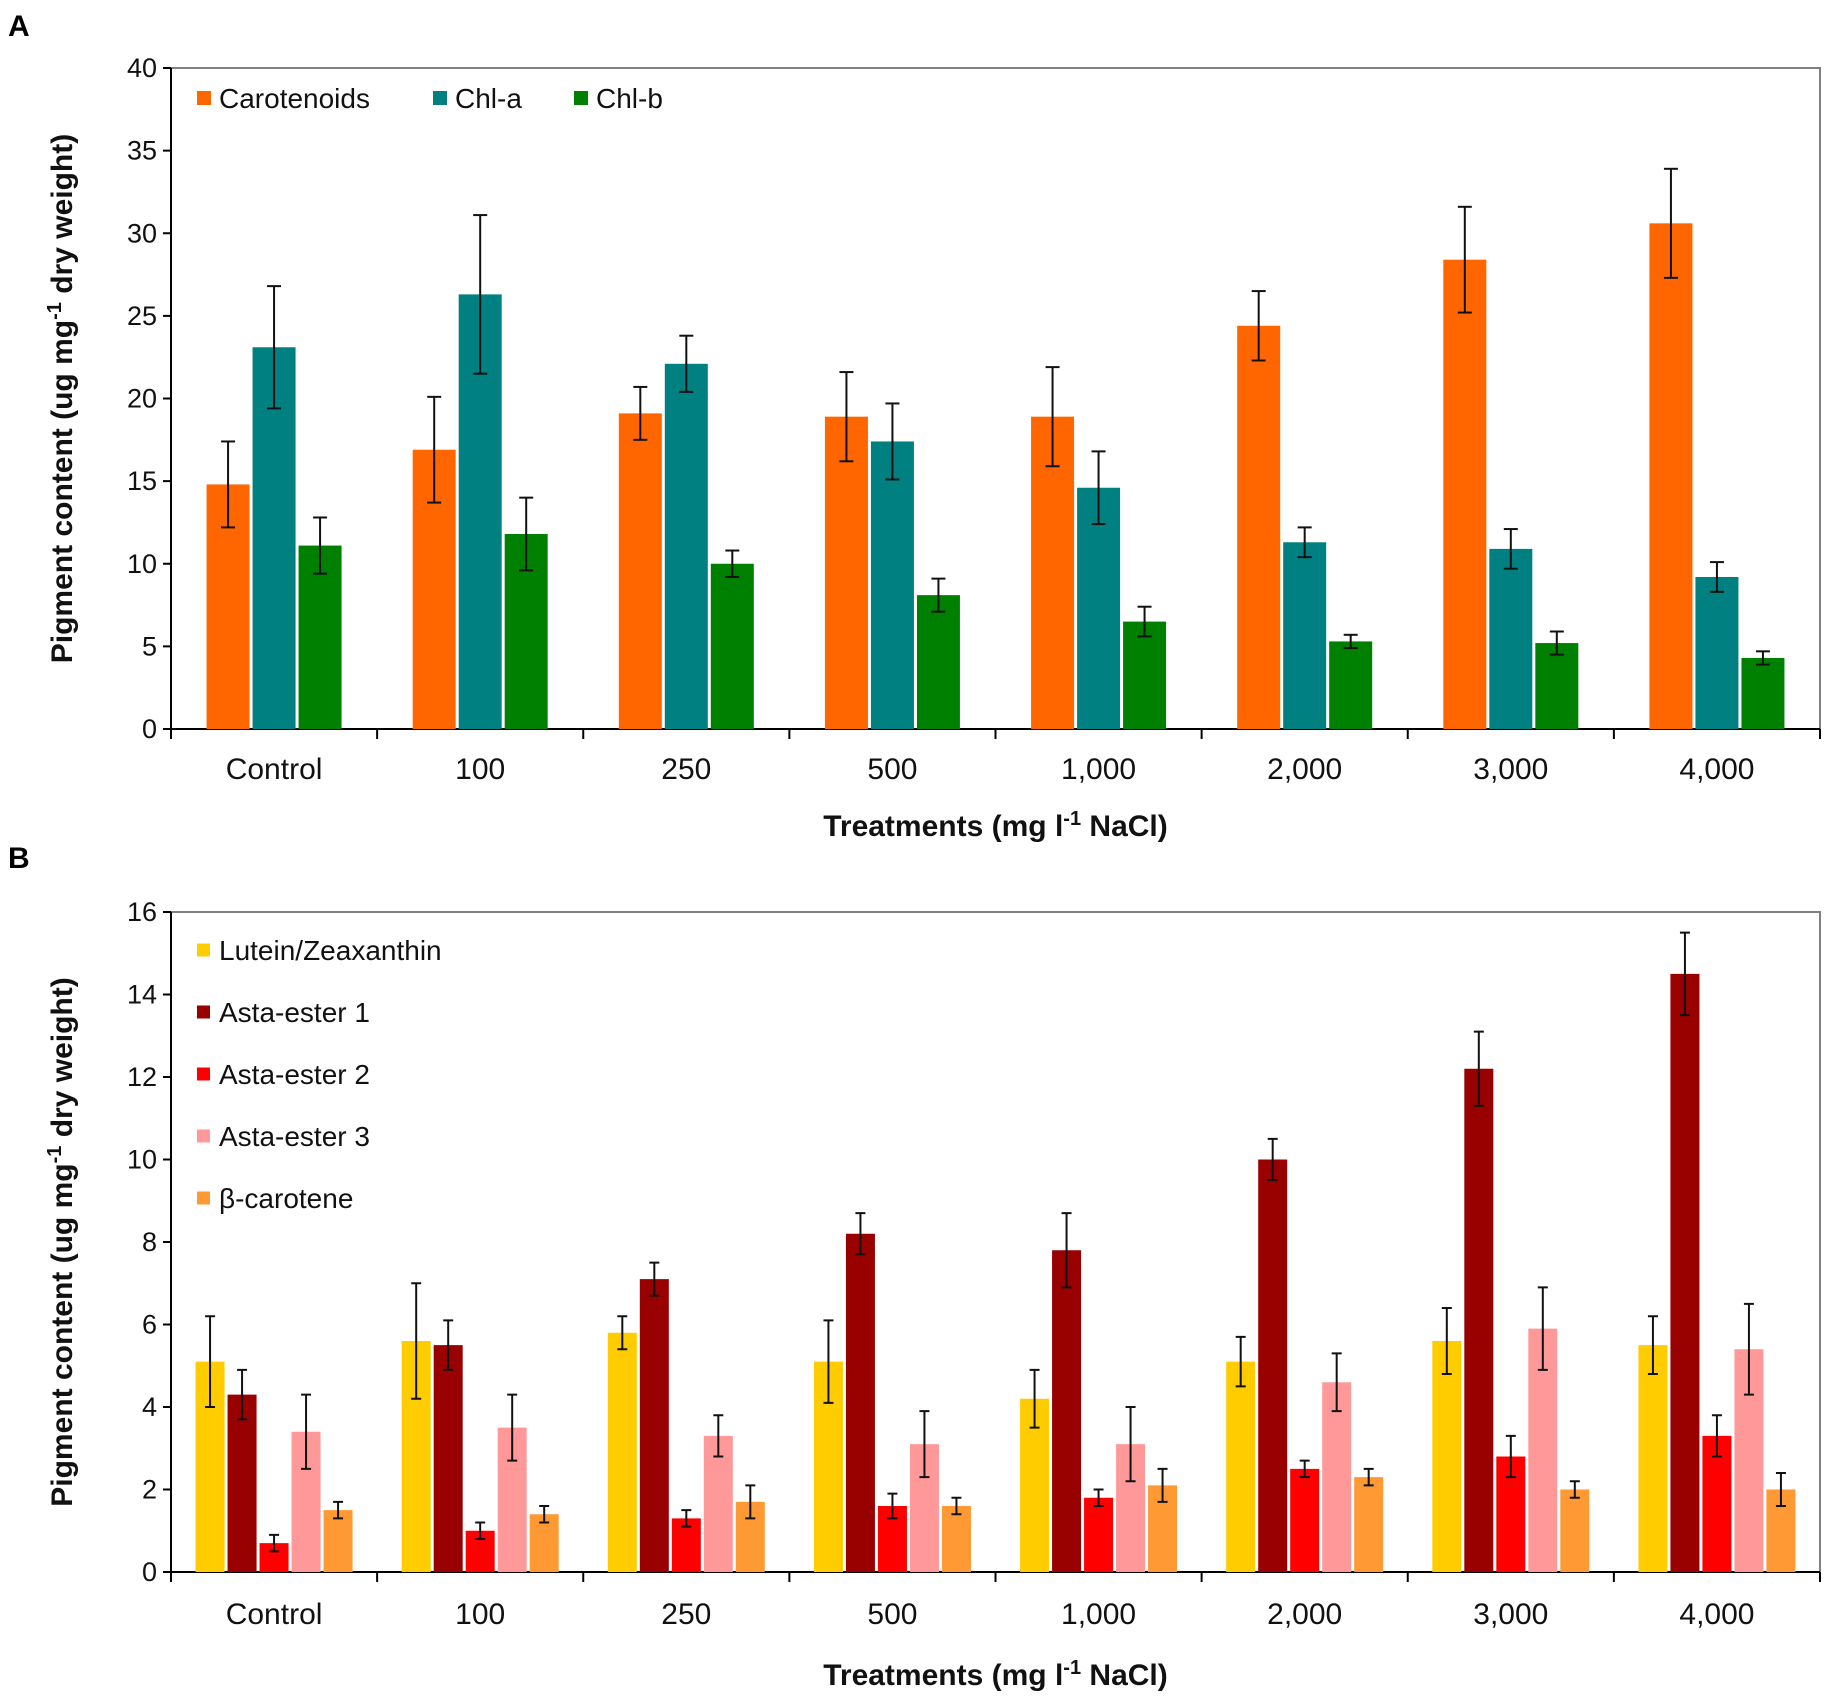  What do you see at coordinates (19, 26) in the screenshot?
I see `panel-label-a: A` at bounding box center [19, 26].